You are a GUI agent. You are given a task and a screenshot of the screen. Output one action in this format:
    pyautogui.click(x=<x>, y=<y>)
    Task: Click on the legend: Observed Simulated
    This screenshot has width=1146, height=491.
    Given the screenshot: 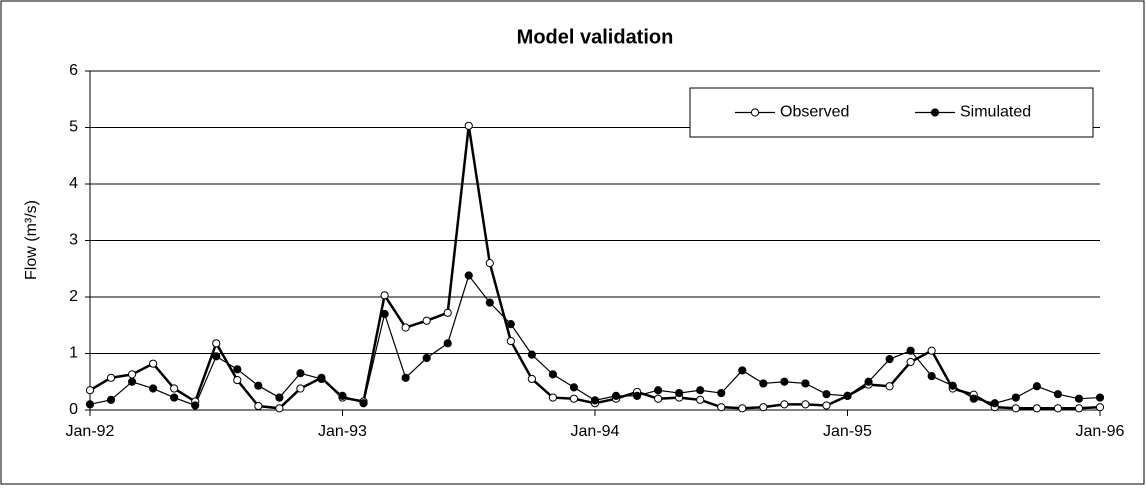 What is the action you would take?
    pyautogui.click(x=891, y=112)
    